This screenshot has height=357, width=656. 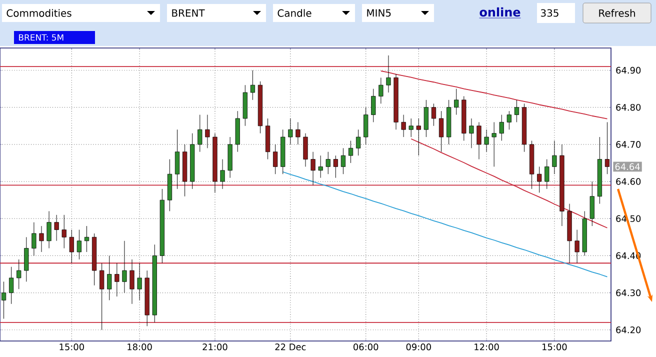 What do you see at coordinates (628, 292) in the screenshot?
I see `y-tick-label: 64.30` at bounding box center [628, 292].